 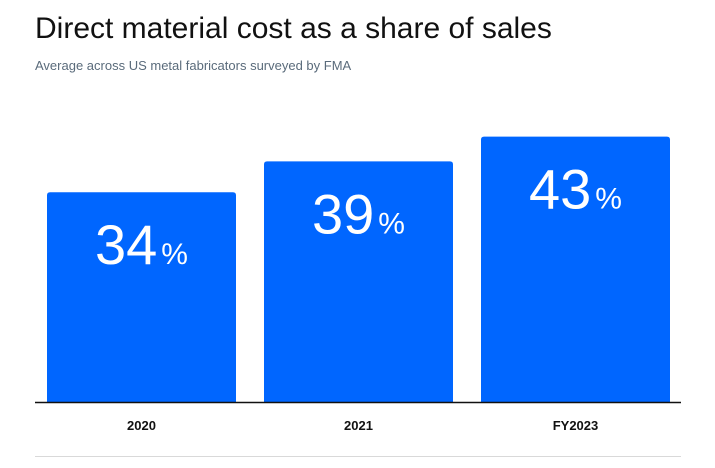 I want to click on chart-title: Direct material cost as a share of sales, so click(x=293, y=28).